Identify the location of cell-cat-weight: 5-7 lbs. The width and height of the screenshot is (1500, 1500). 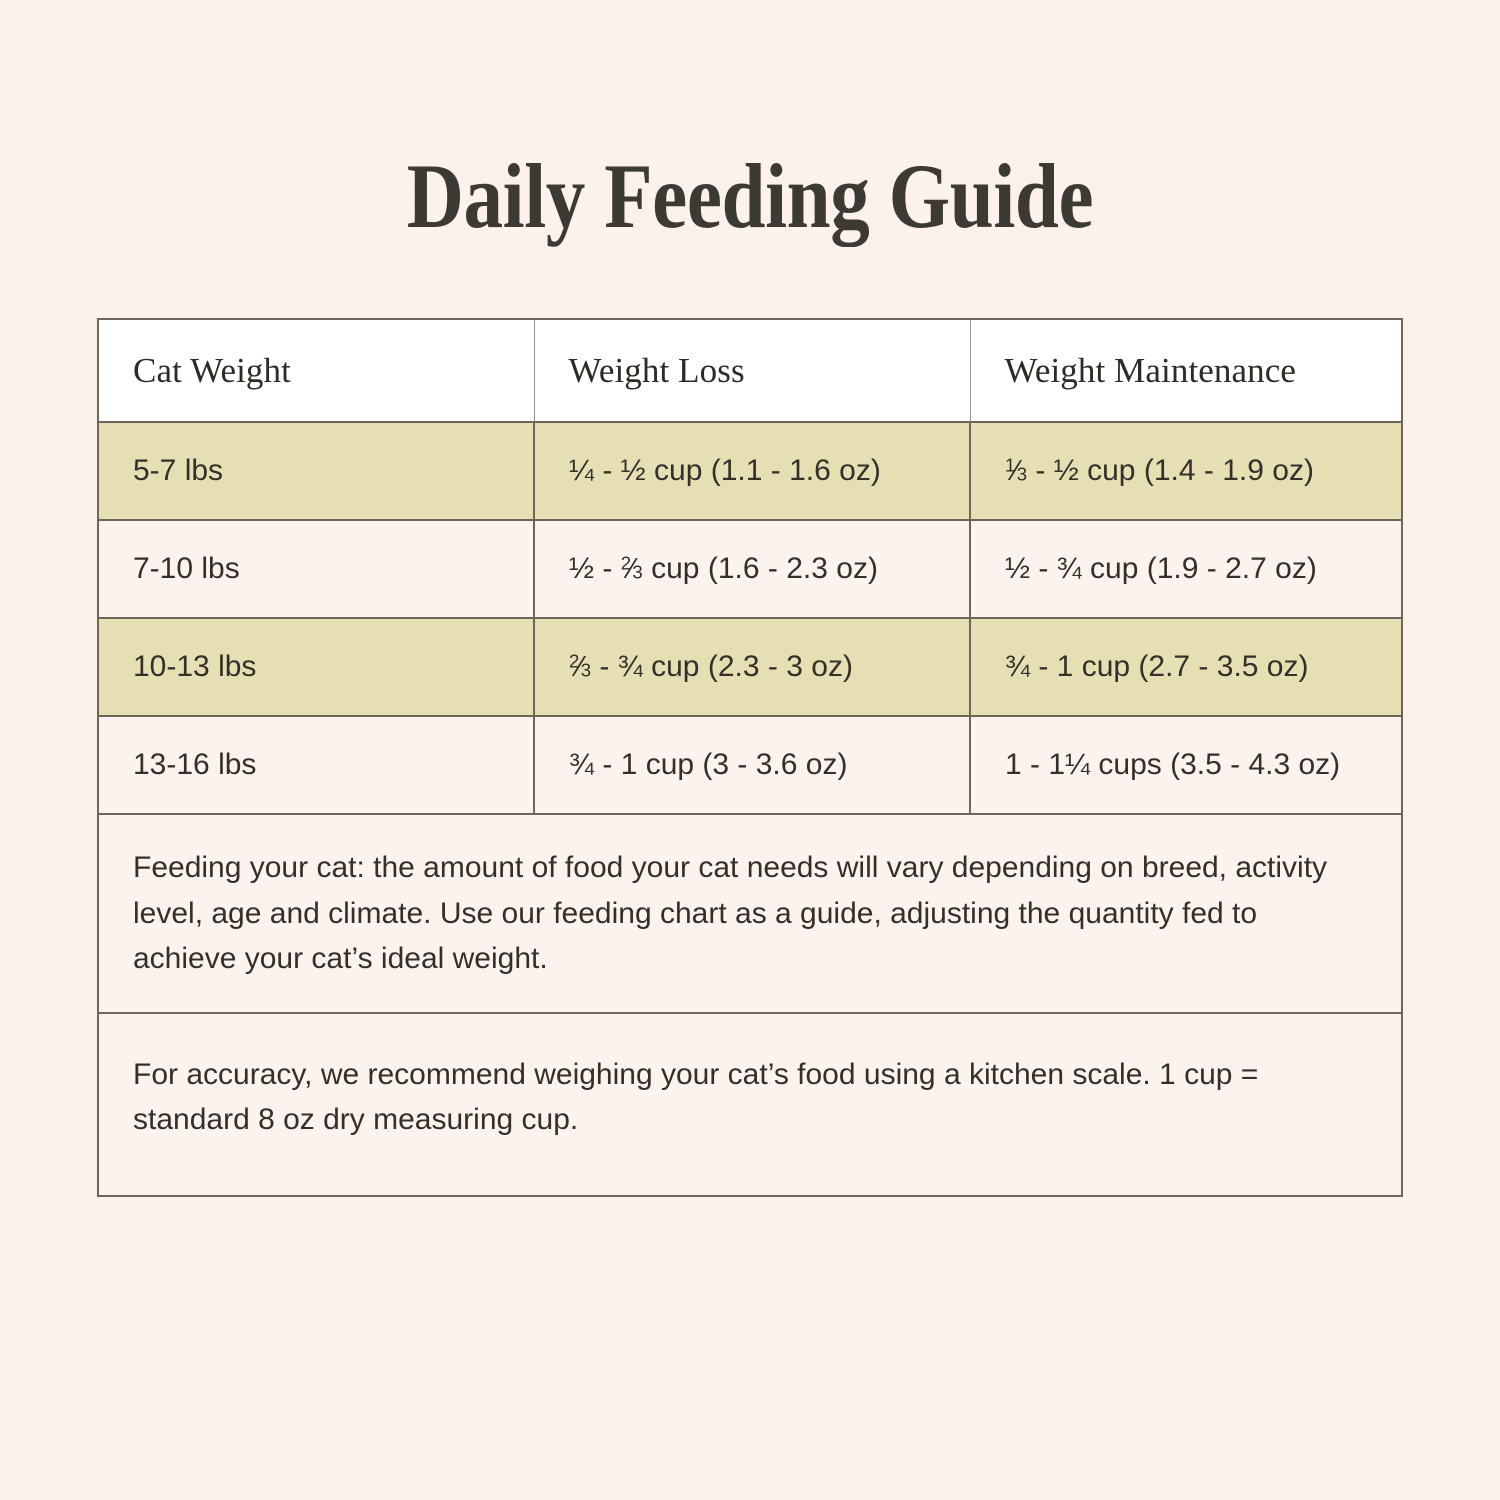
(317, 471).